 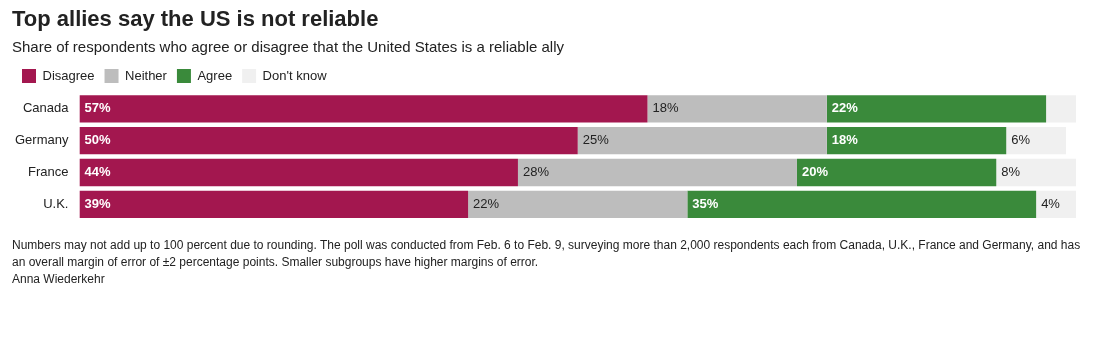 I want to click on data-label: 57%, so click(x=97, y=108).